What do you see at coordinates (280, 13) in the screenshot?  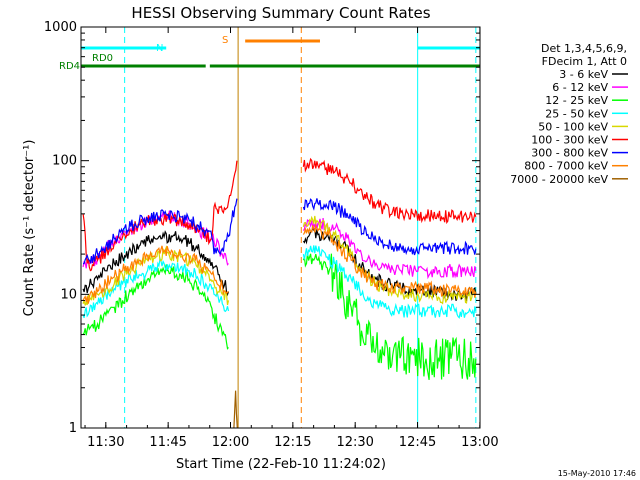 I see `chart-title: HESSI Observing Summary Count Rates` at bounding box center [280, 13].